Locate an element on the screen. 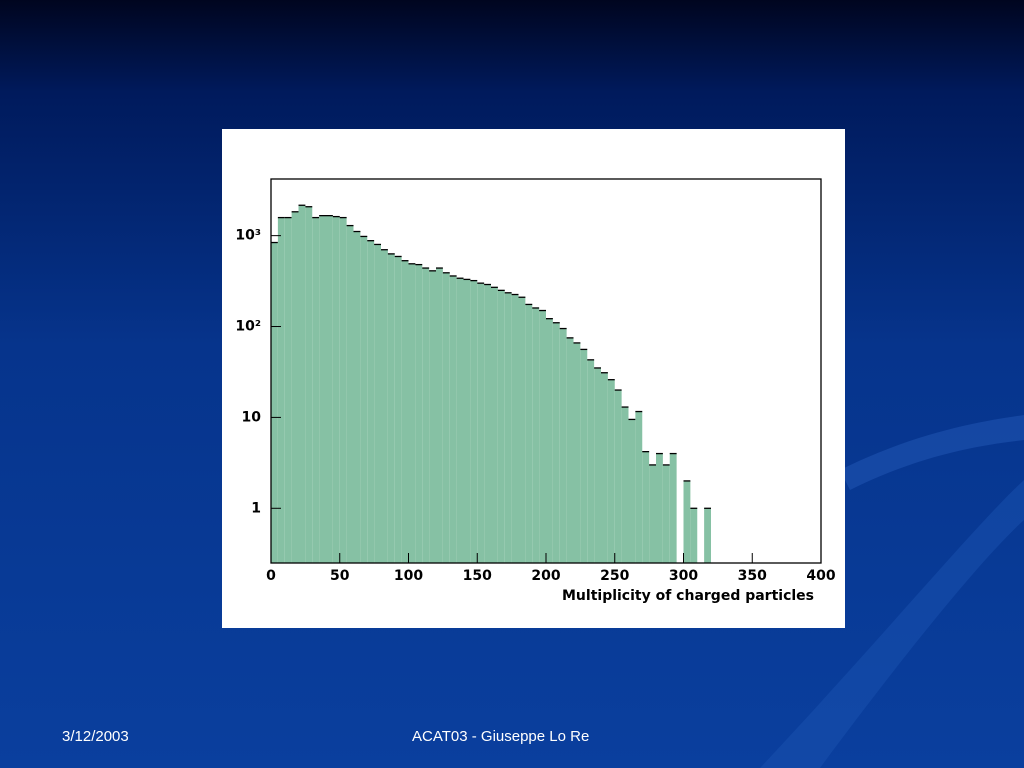 The width and height of the screenshot is (1024, 768). footer-date: 3/12/2003 is located at coordinates (95, 736).